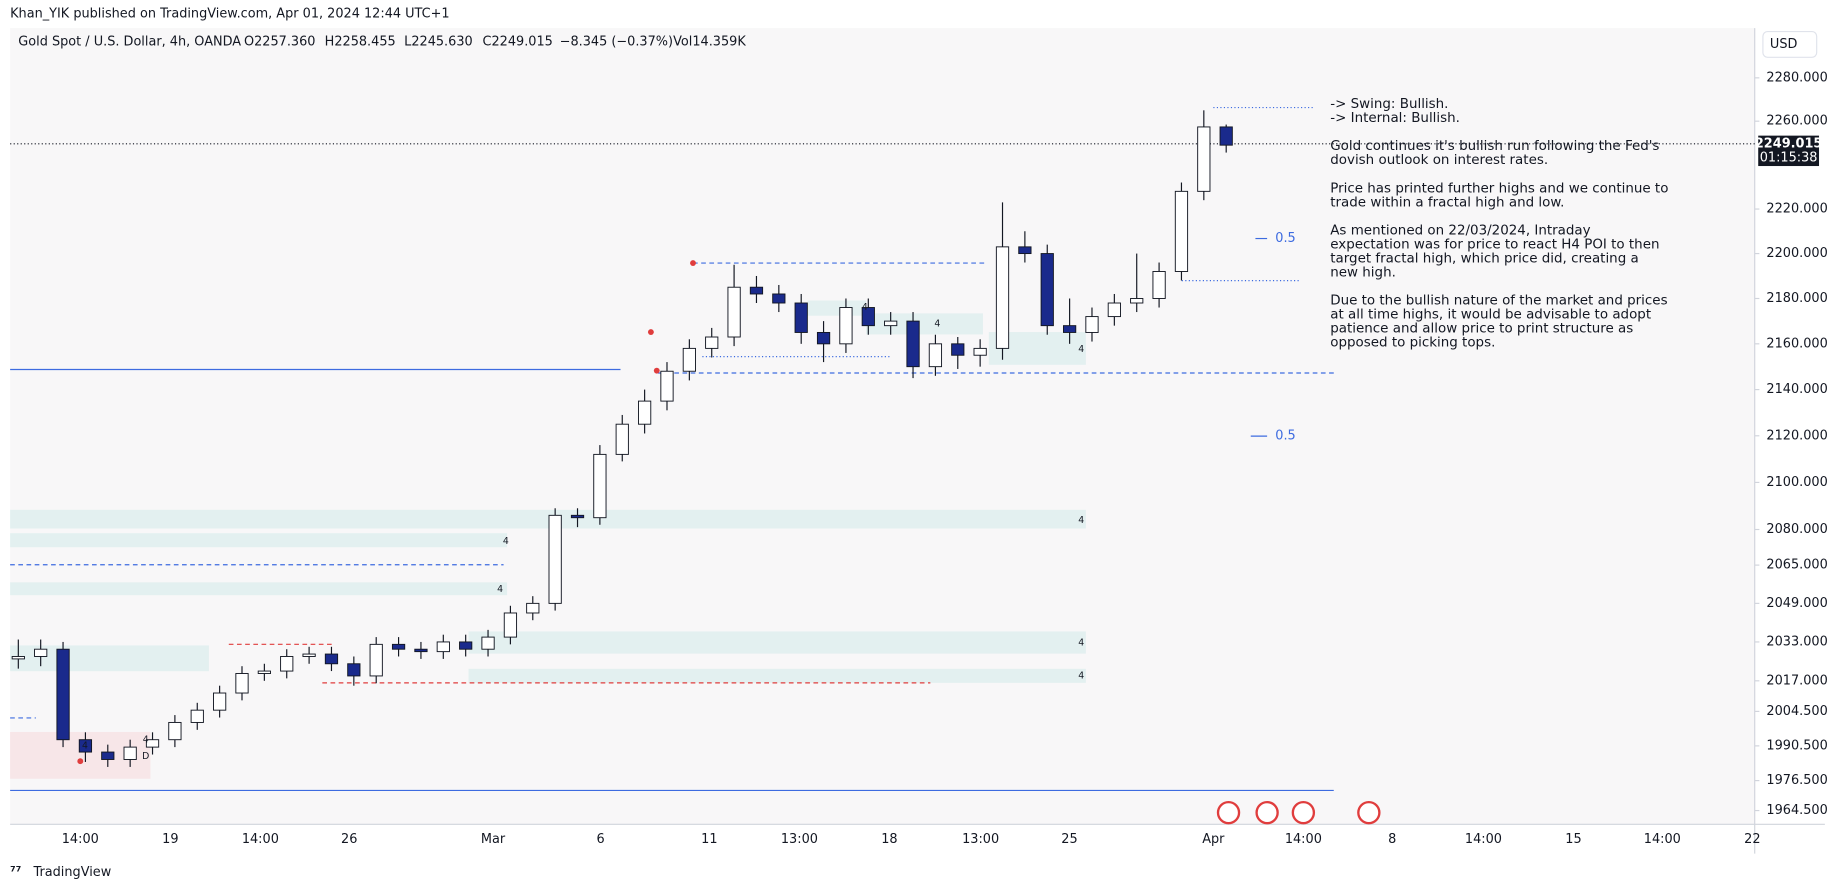  What do you see at coordinates (1796, 603) in the screenshot?
I see `y-tick-label: 2049.000` at bounding box center [1796, 603].